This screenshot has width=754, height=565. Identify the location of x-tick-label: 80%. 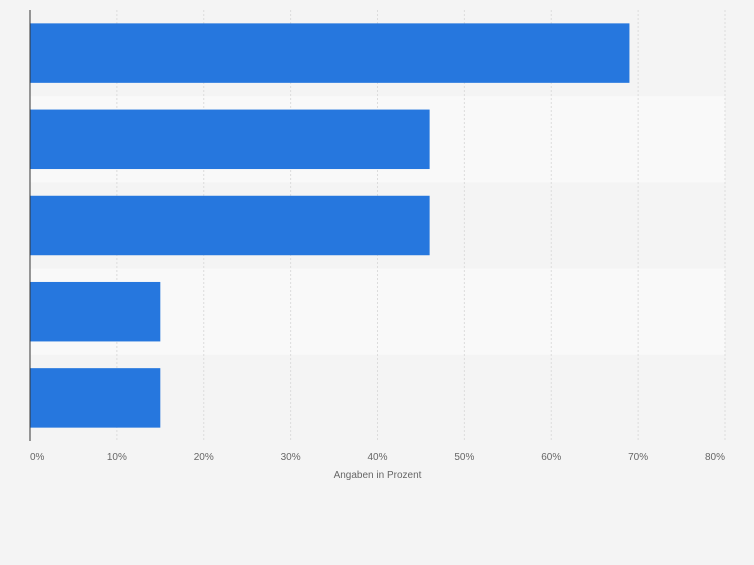
(715, 457).